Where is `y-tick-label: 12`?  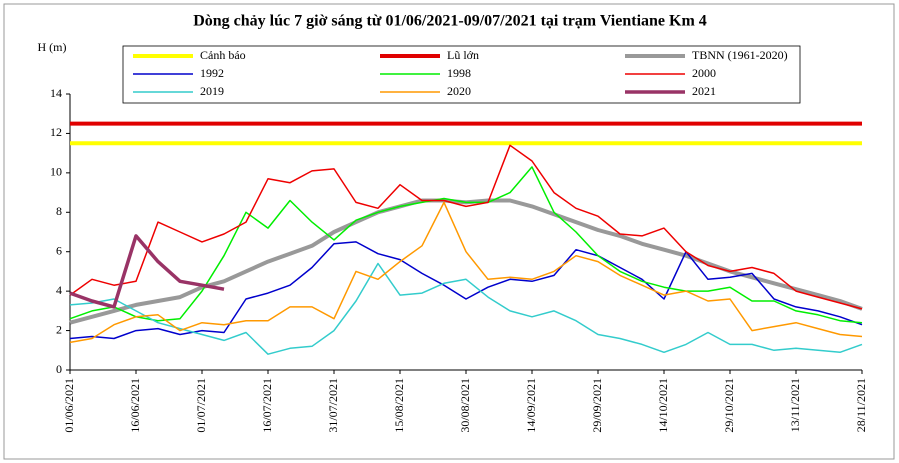 y-tick-label: 12 is located at coordinates (56, 132).